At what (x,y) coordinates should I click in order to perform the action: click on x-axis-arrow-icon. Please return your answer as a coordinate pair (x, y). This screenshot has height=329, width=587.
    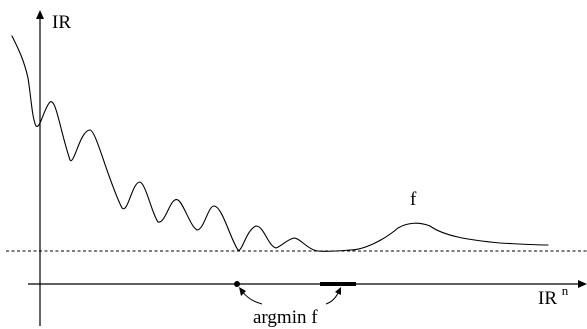
    Looking at the image, I should click on (582, 284).